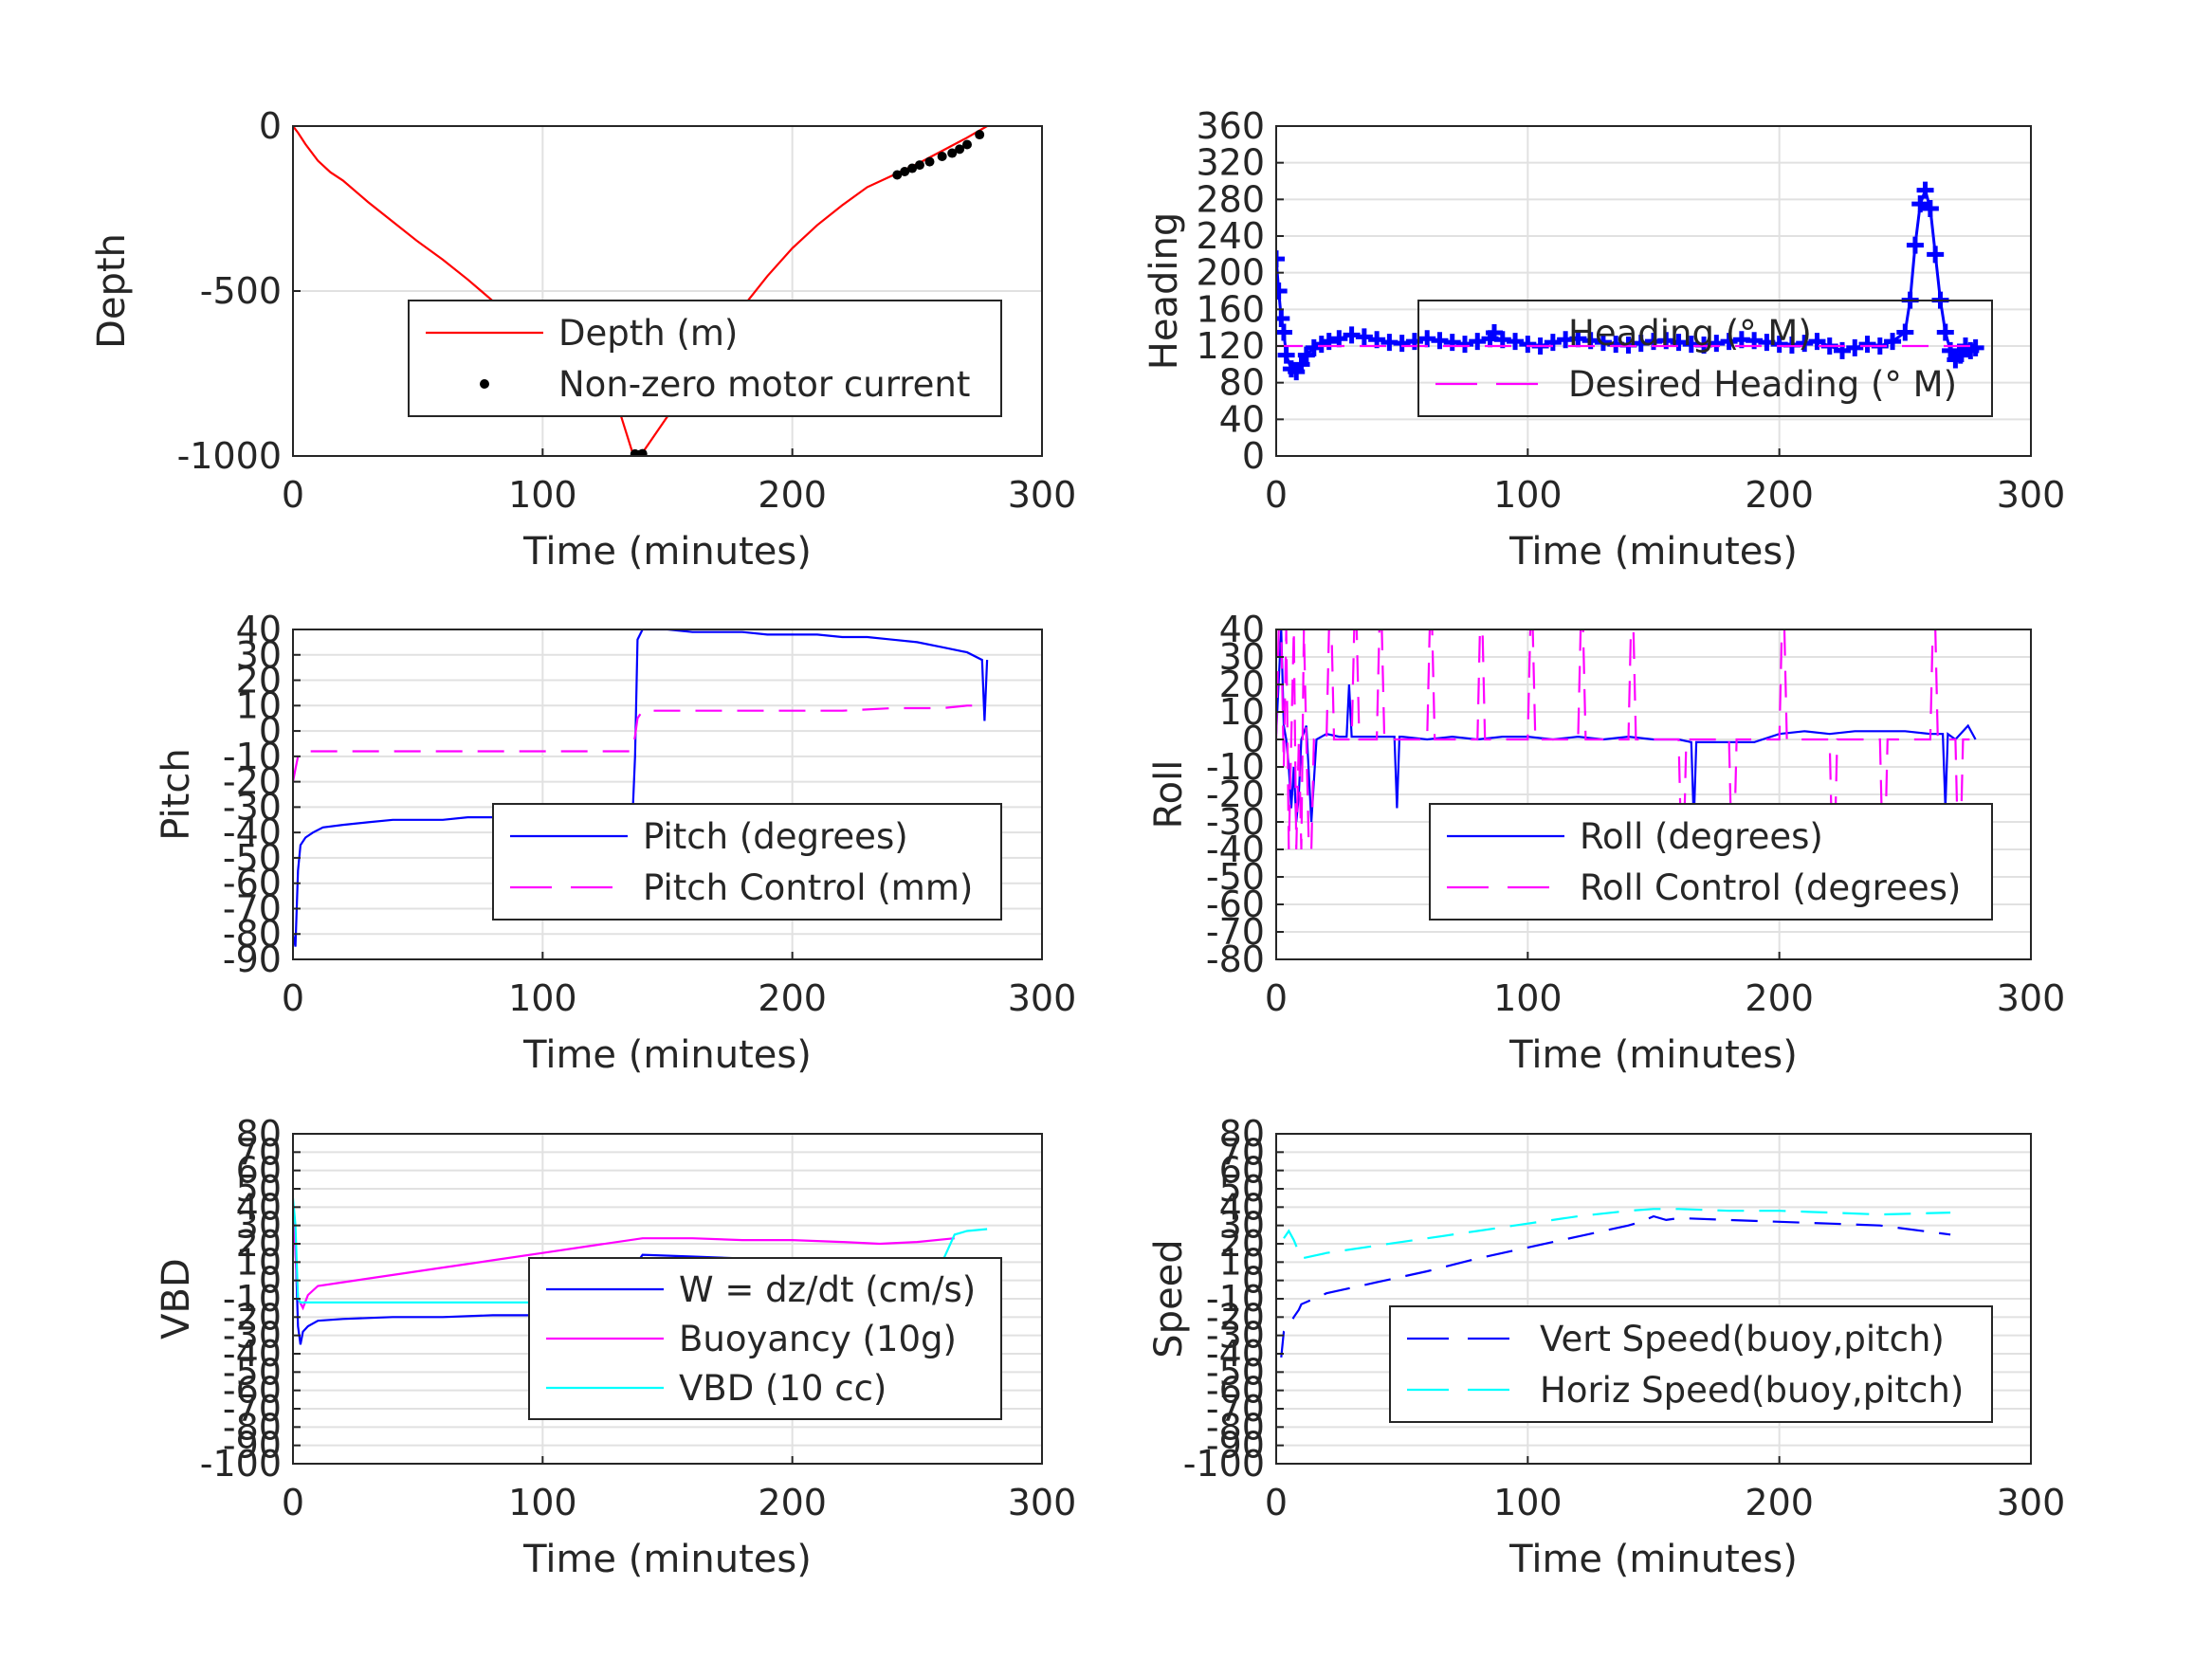 The width and height of the screenshot is (2212, 1659). Describe the element at coordinates (783, 1388) in the screenshot. I see `legend-label: VBD (10 cc)` at that location.